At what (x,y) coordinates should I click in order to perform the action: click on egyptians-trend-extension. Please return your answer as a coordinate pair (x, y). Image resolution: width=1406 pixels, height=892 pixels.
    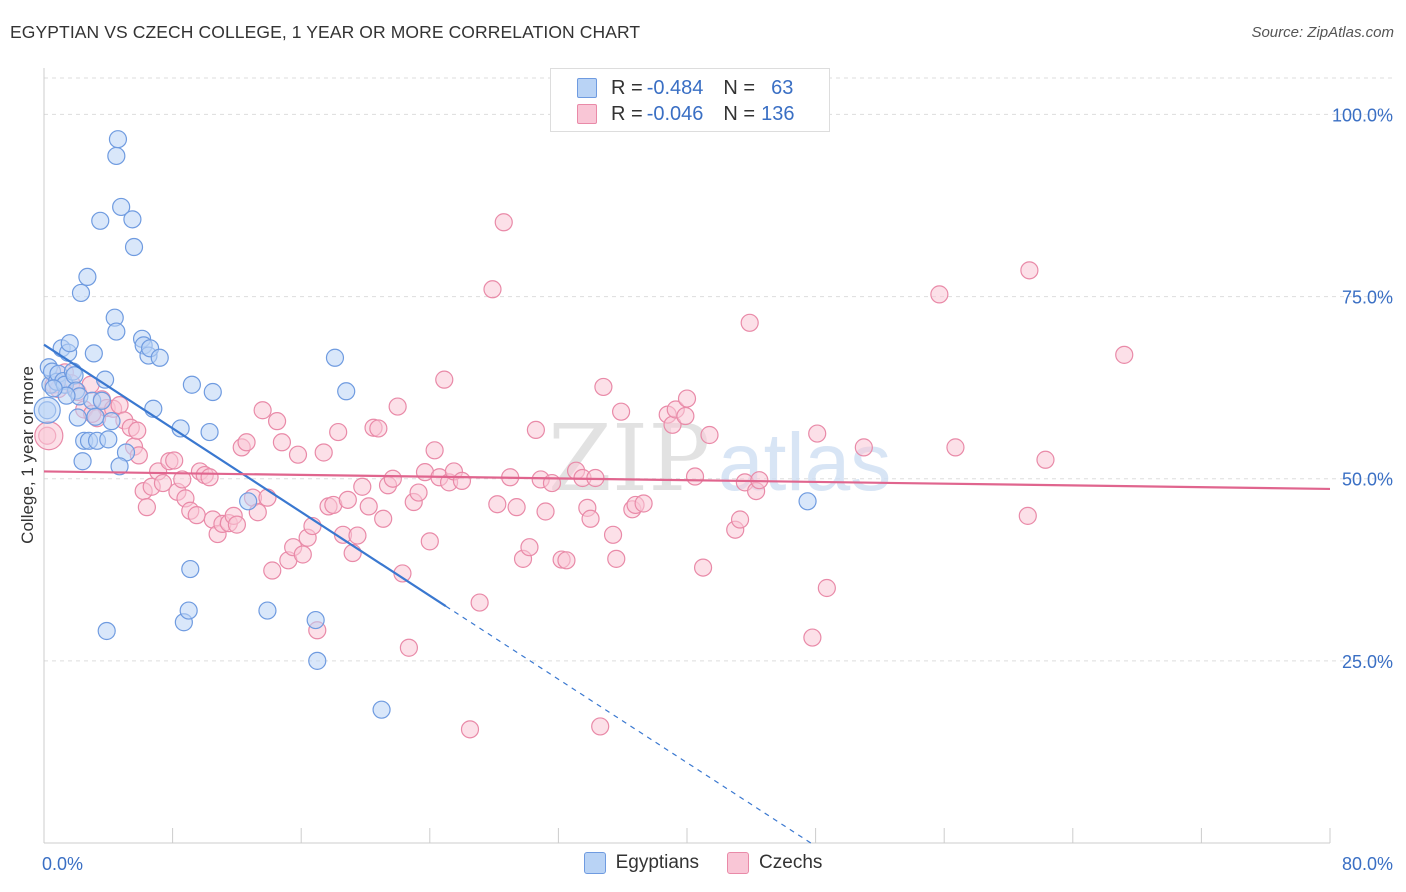
    Looking at the image, I should click on (628, 724).